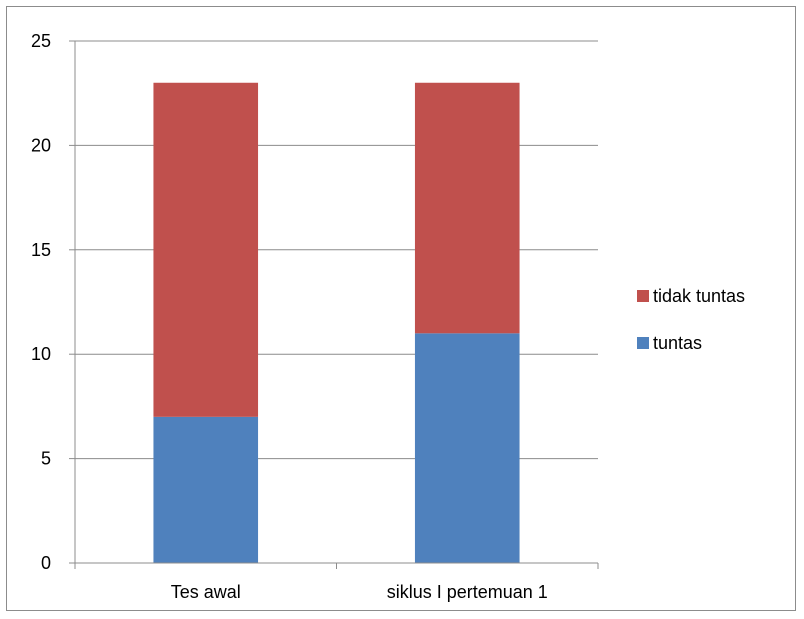 This screenshot has width=804, height=619. What do you see at coordinates (206, 592) in the screenshot?
I see `x-tick-label: Tes awal` at bounding box center [206, 592].